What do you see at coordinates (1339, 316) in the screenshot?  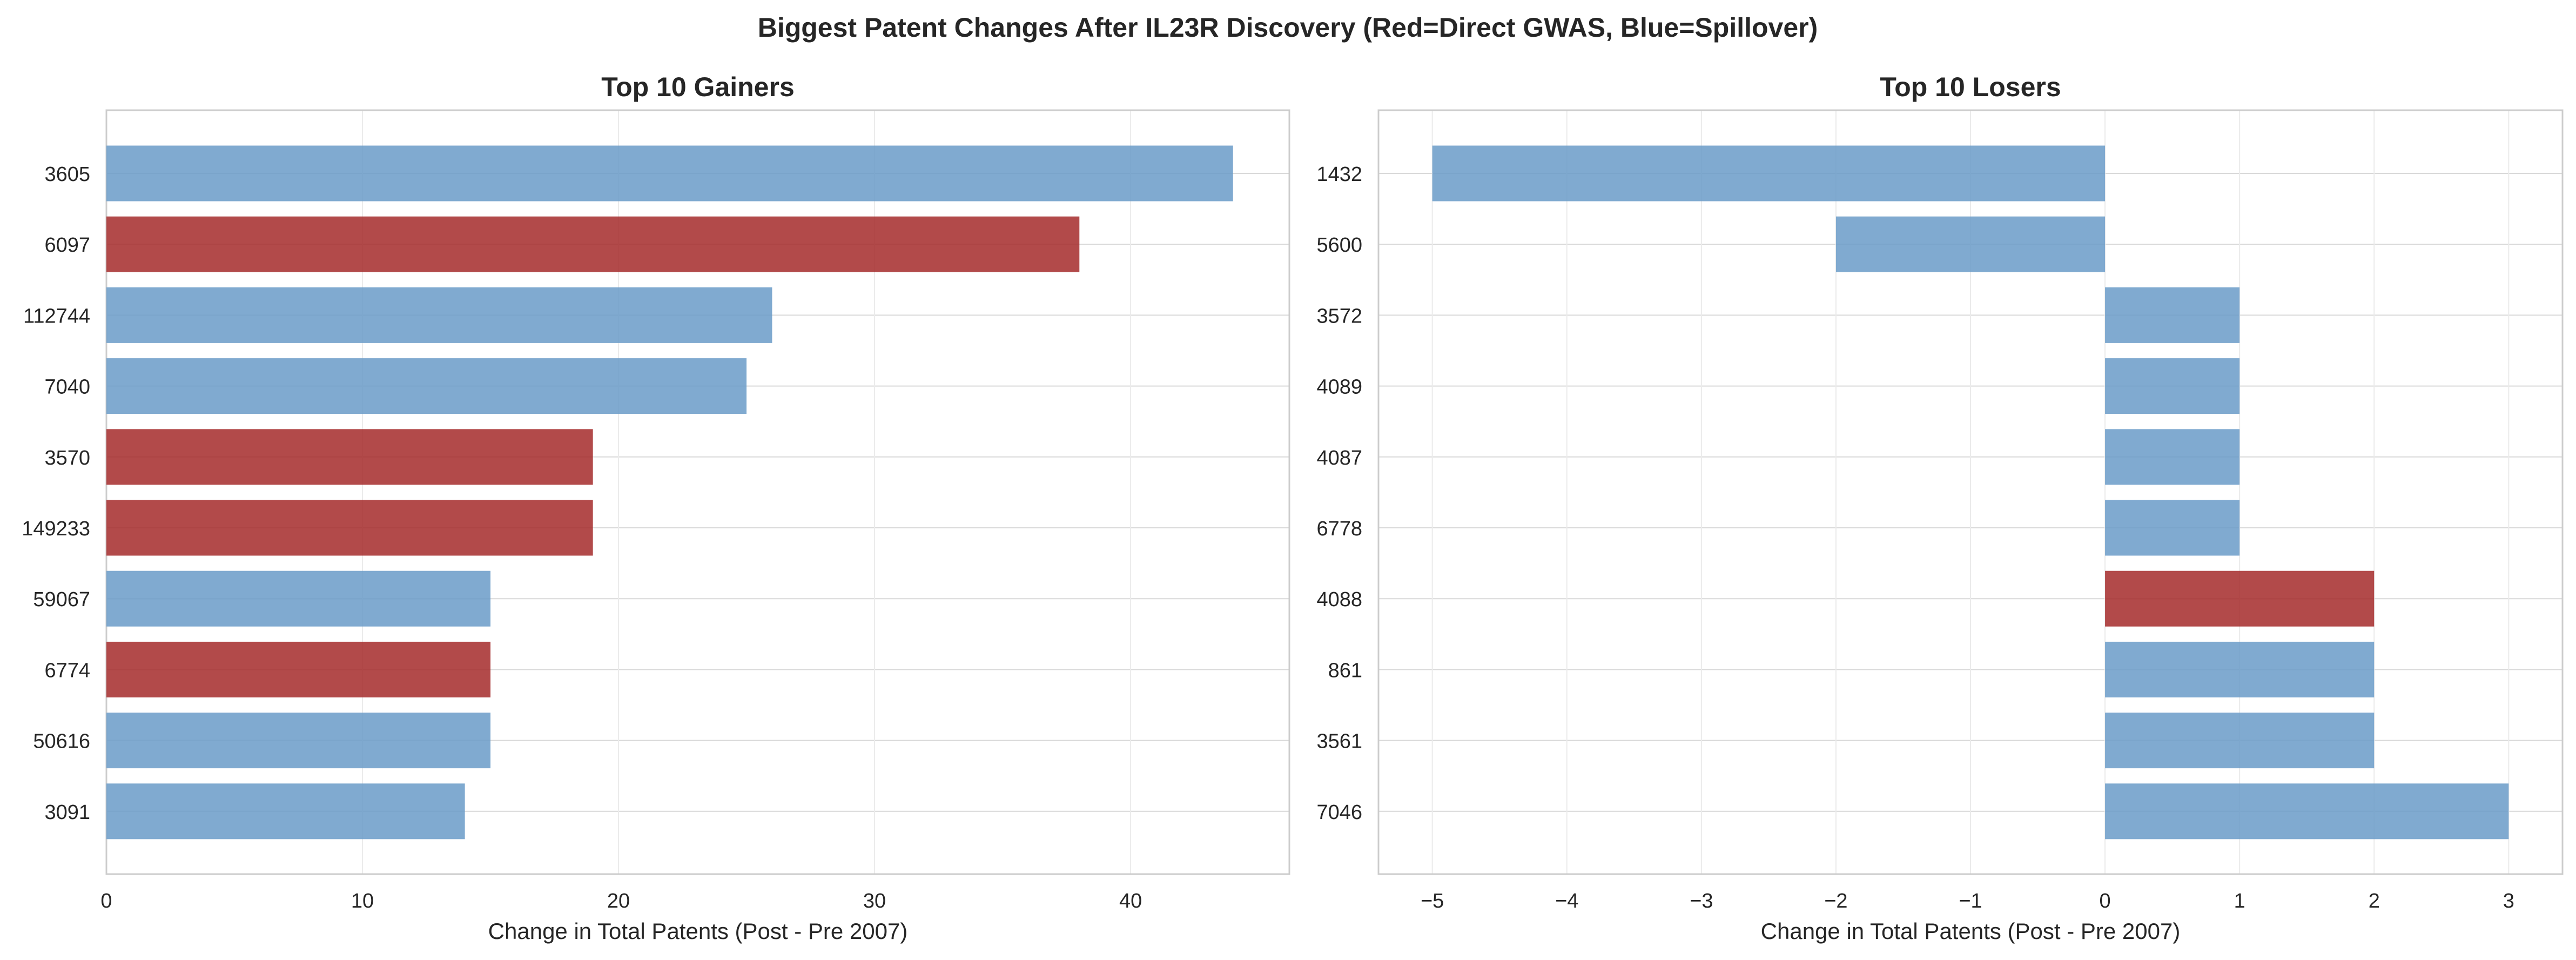 I see `y-tick-label: 3572` at bounding box center [1339, 316].